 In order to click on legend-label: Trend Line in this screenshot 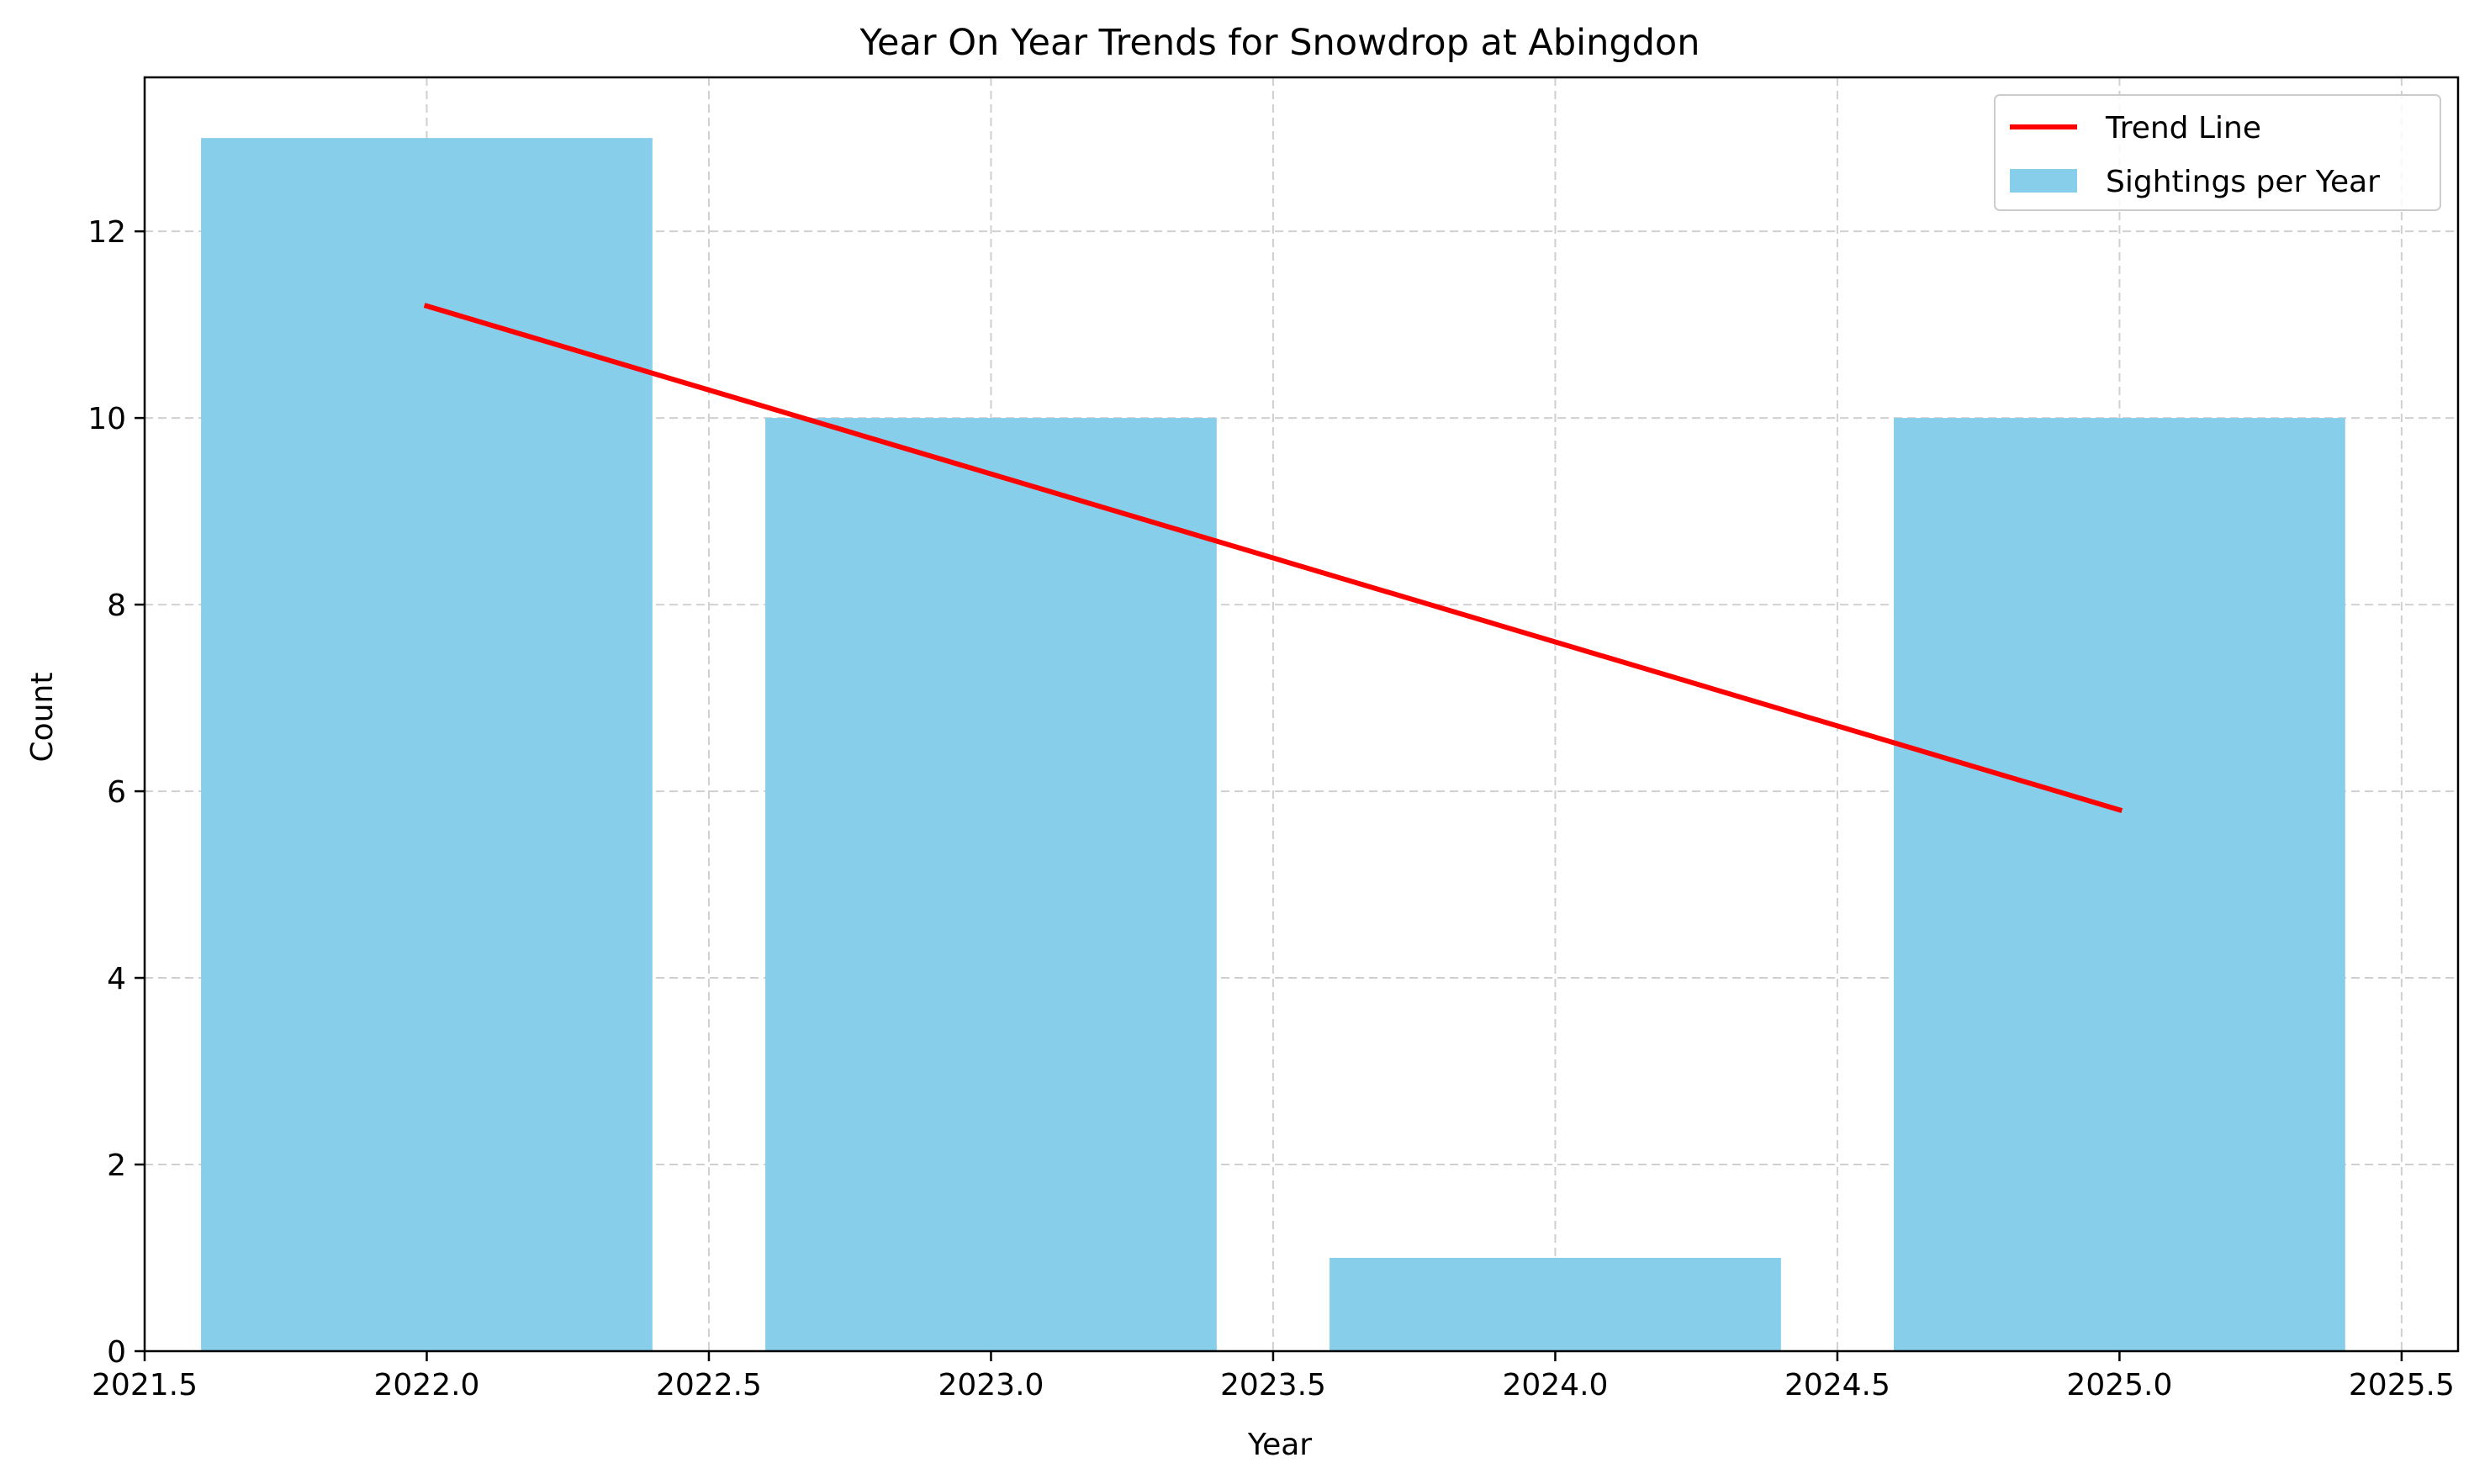, I will do `click(2183, 128)`.